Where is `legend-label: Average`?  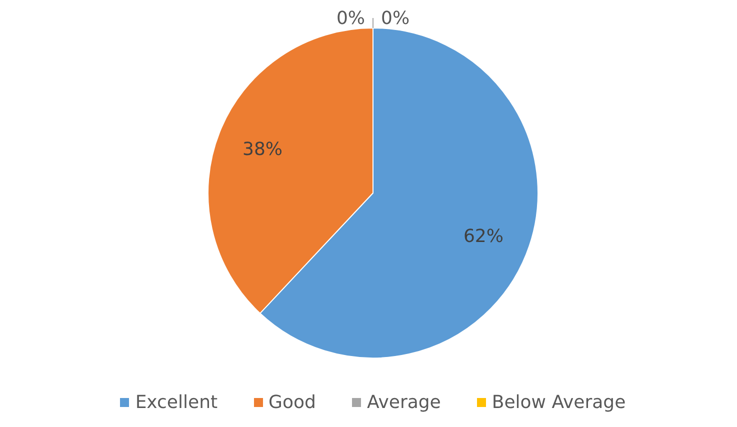 legend-label: Average is located at coordinates (403, 402).